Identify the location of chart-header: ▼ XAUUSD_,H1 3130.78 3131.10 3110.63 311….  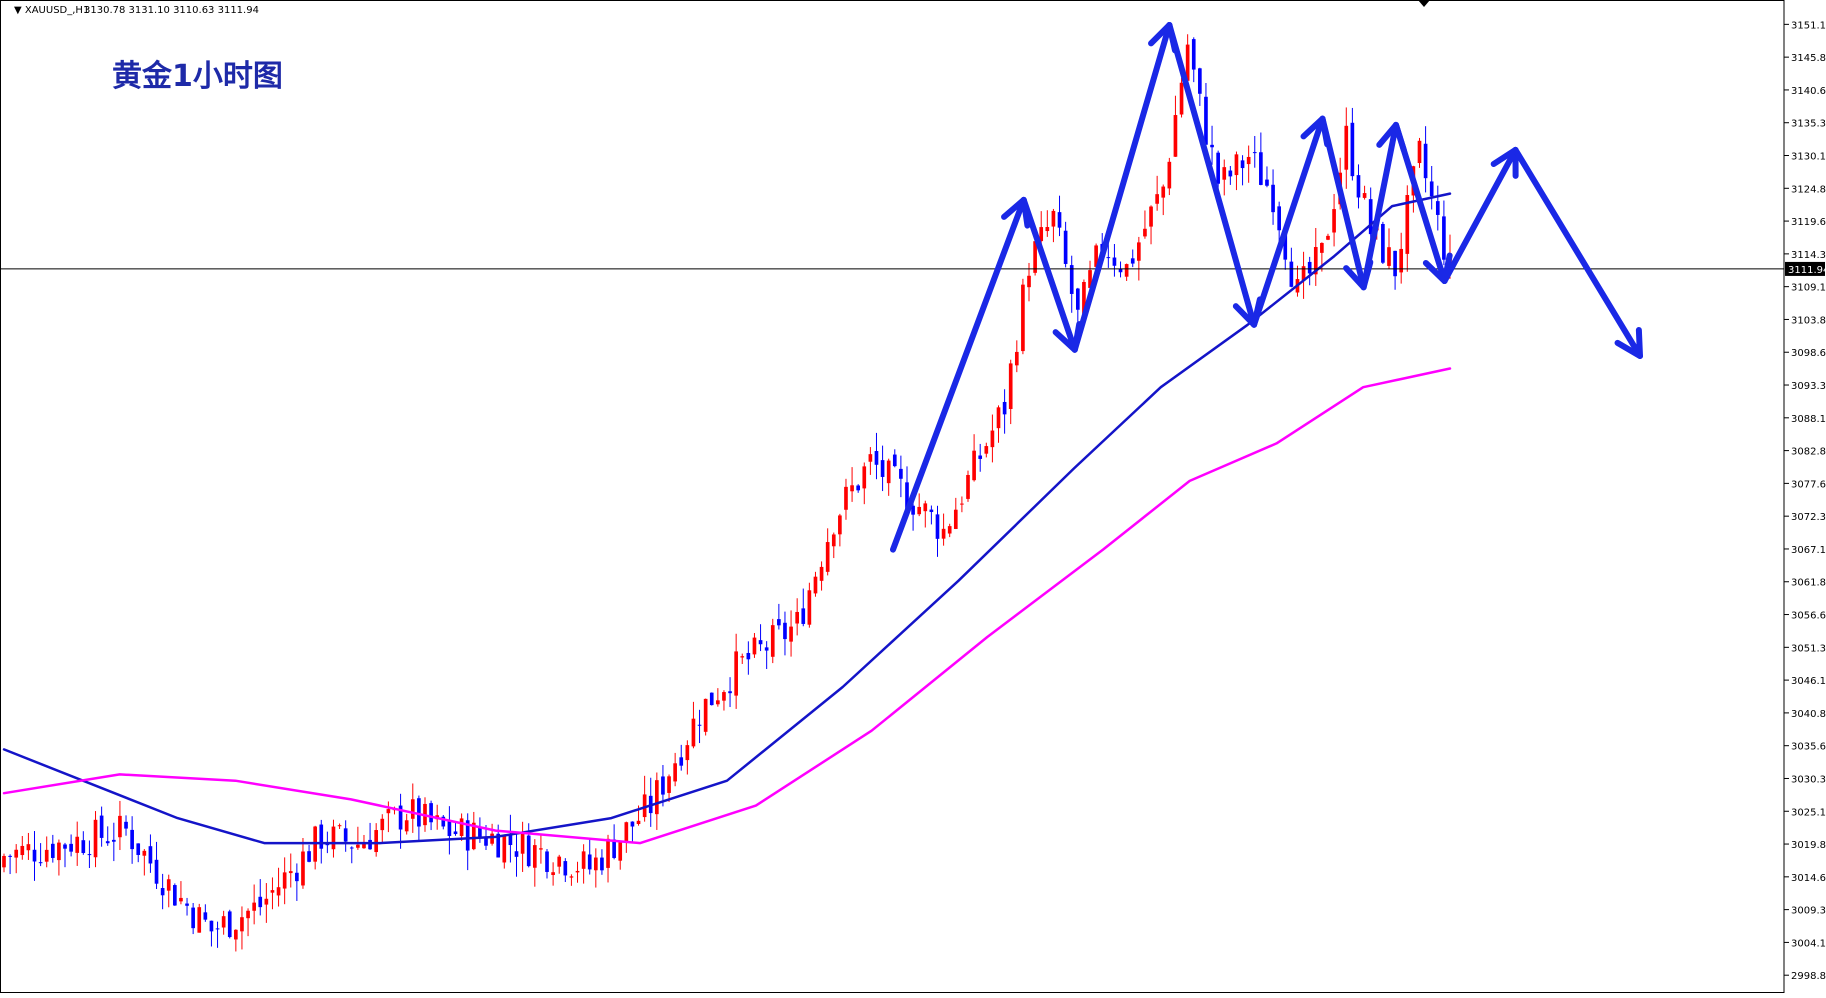
(136, 10).